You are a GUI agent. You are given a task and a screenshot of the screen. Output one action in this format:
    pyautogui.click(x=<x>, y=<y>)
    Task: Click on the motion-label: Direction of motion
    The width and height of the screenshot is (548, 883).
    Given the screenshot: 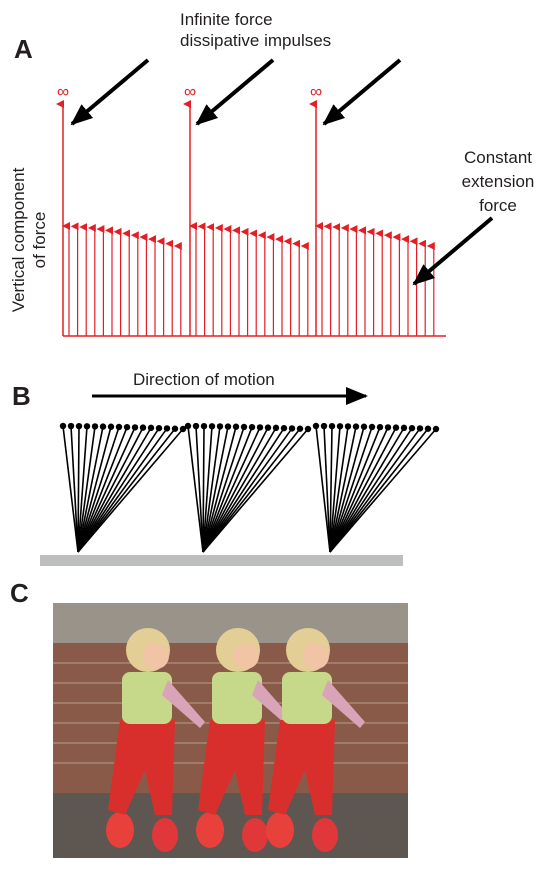 What is the action you would take?
    pyautogui.click(x=204, y=379)
    